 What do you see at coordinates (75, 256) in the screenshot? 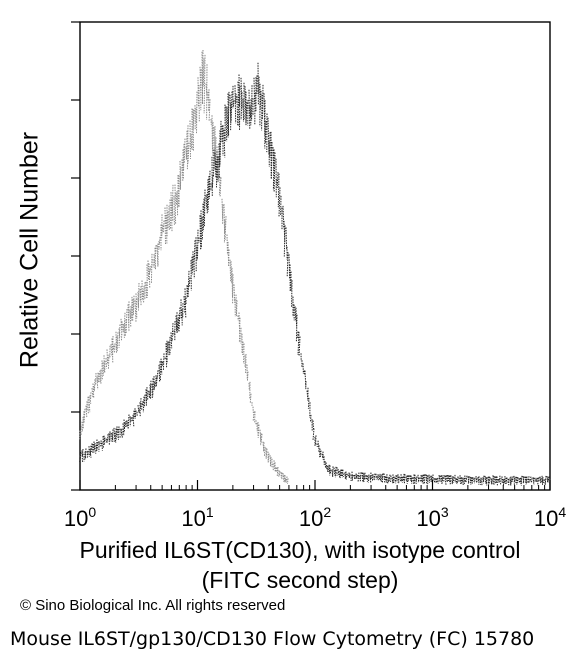
I see `y-ticks` at bounding box center [75, 256].